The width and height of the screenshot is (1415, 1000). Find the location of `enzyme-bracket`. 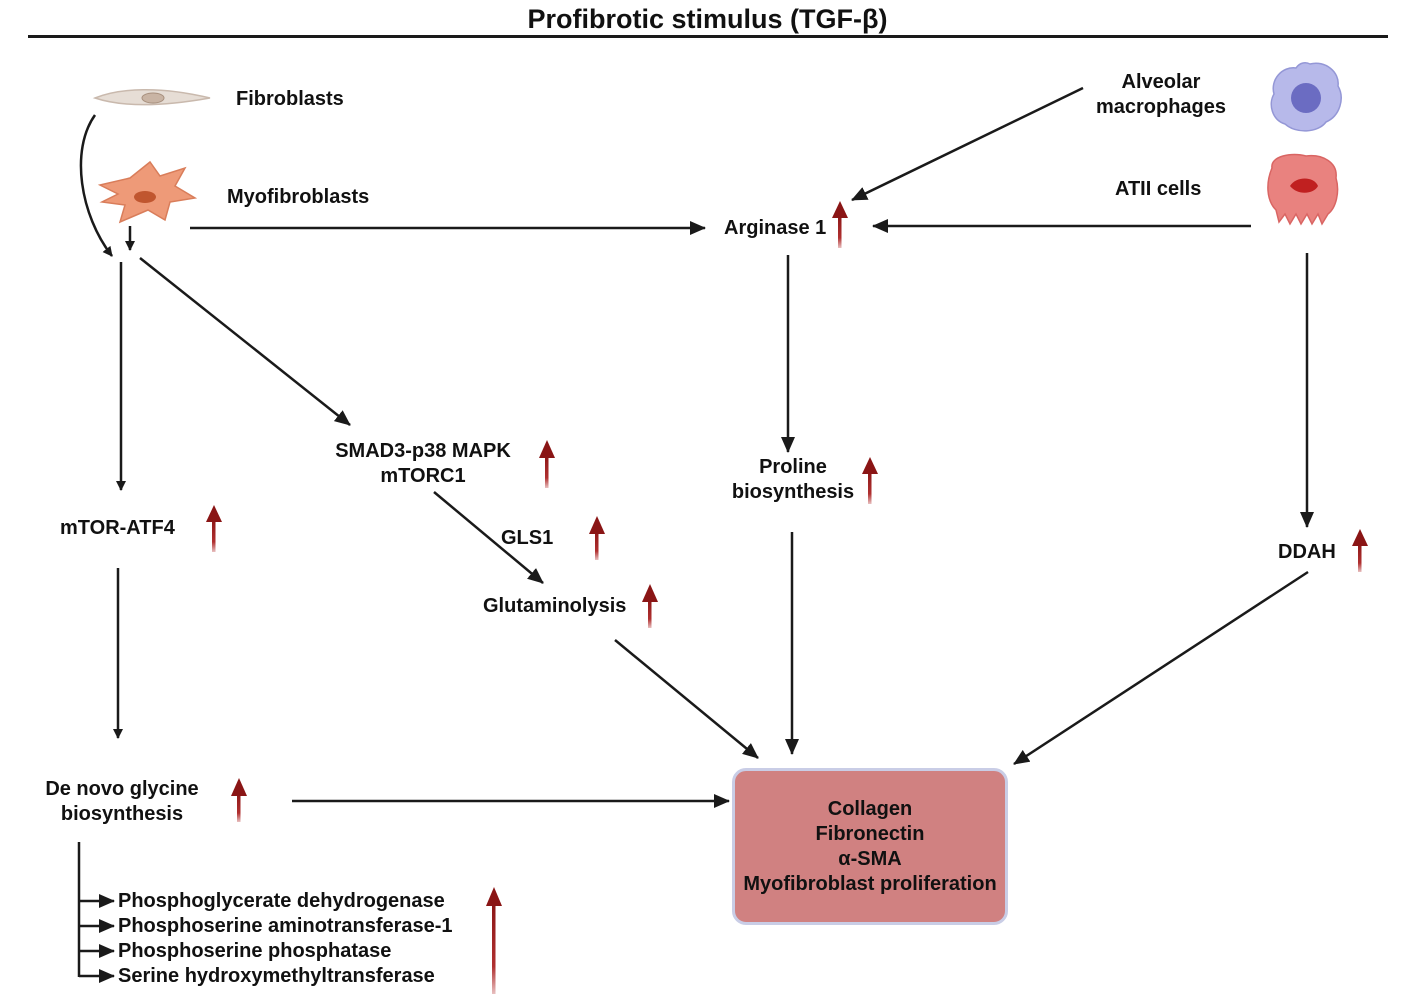

enzyme-bracket is located at coordinates (96, 912).